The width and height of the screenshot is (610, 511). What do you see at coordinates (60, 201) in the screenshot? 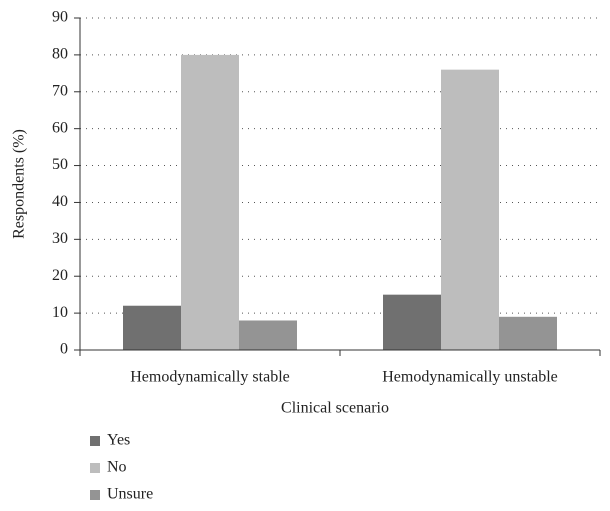
I see `y-tick-label: 40` at bounding box center [60, 201].